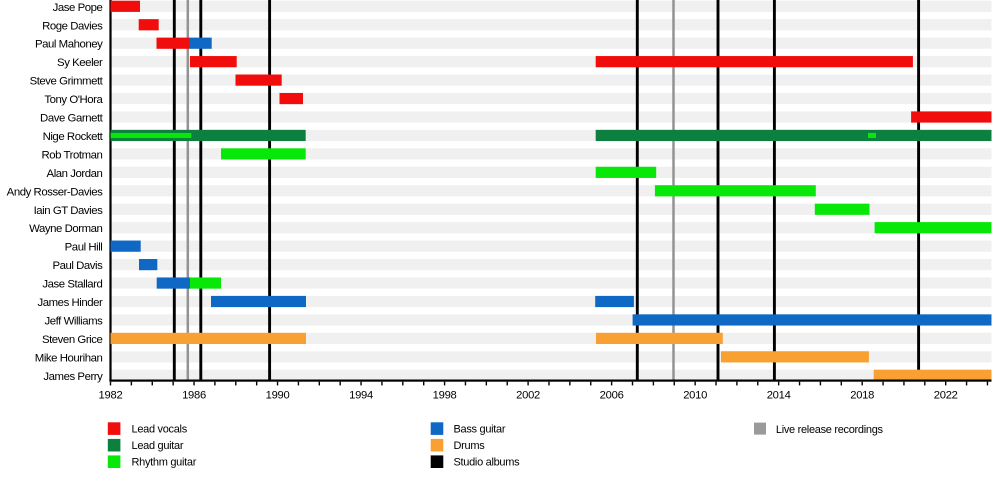 Image resolution: width=1000 pixels, height=480 pixels. What do you see at coordinates (67, 82) in the screenshot?
I see `svg-text: Steve Grimmett` at bounding box center [67, 82].